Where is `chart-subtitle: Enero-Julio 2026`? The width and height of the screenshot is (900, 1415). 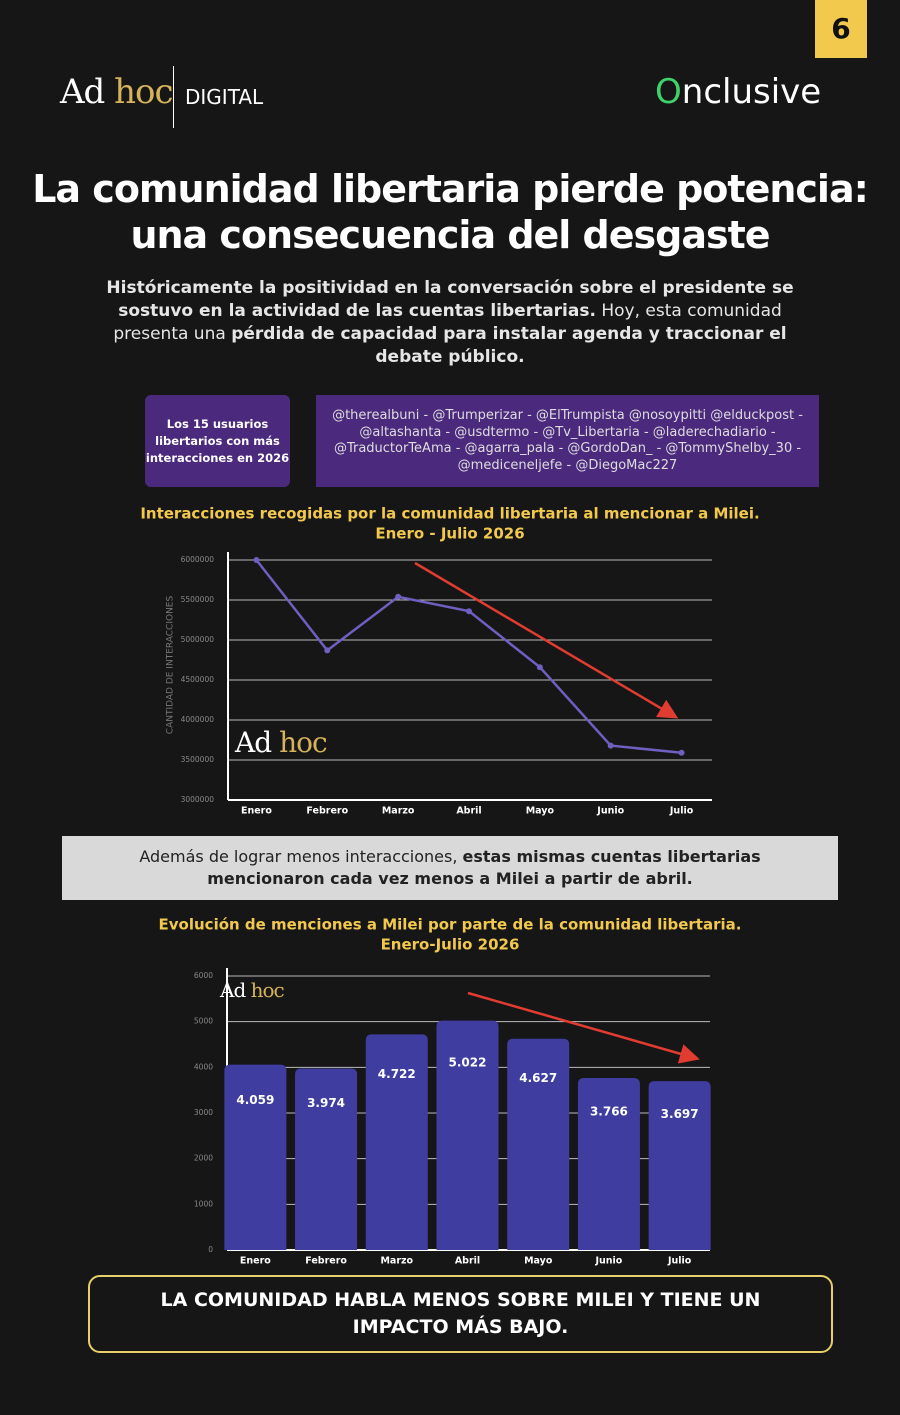 chart-subtitle: Enero-Julio 2026 is located at coordinates (450, 945).